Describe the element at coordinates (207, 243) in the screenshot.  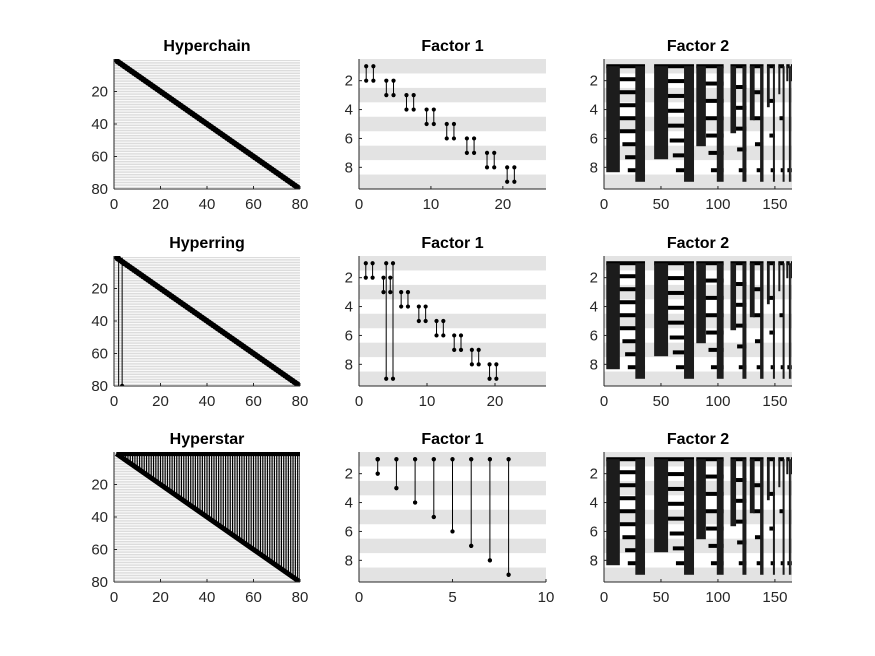
I see `panel-title: Hyperring` at that location.